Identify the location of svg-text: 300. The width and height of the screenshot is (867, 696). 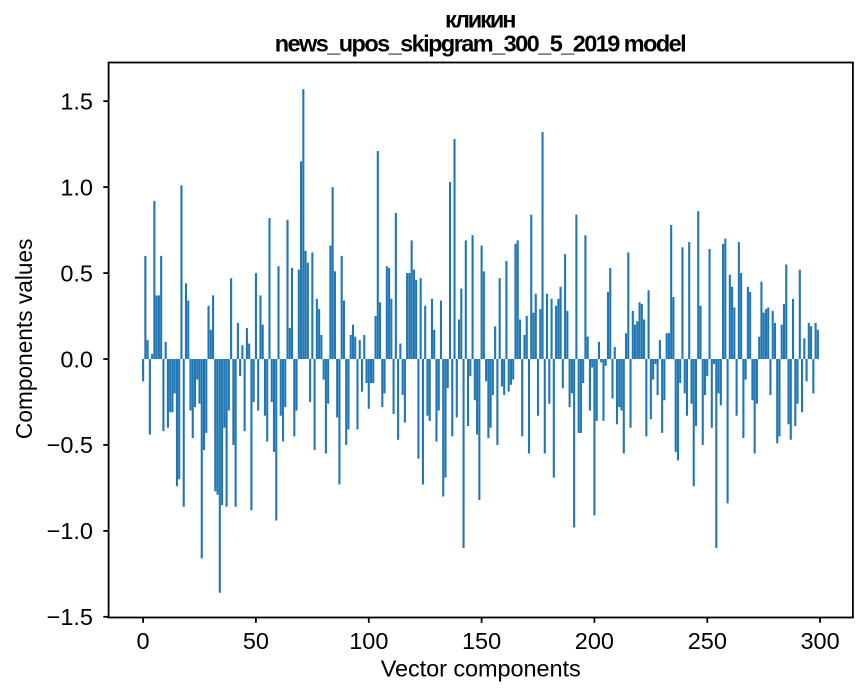
(819, 641).